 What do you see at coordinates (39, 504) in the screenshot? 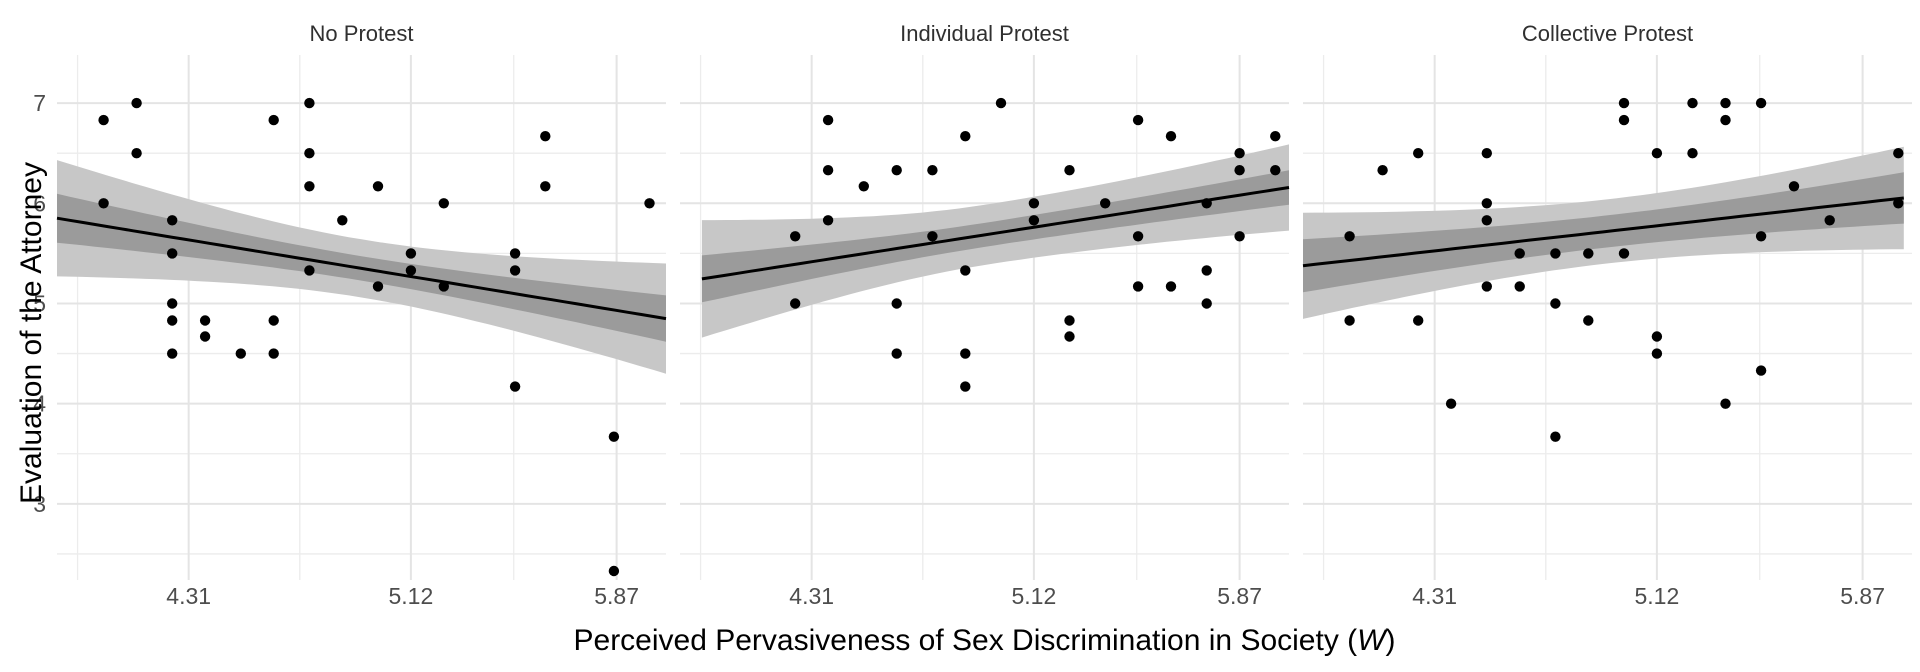
I see `y-tick-label: 3` at bounding box center [39, 504].